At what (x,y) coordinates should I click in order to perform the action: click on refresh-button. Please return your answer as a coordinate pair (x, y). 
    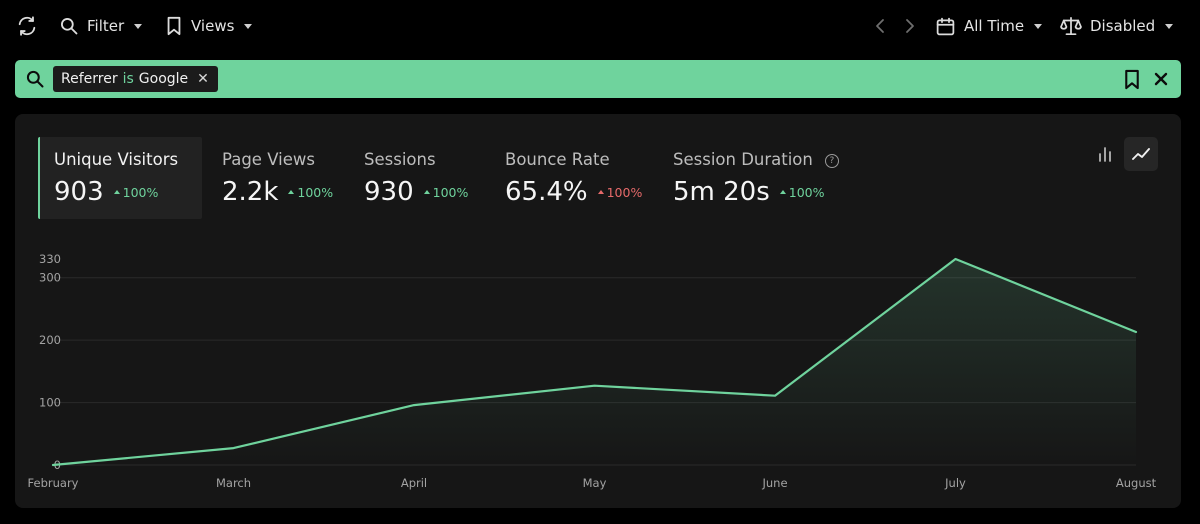
    Looking at the image, I should click on (27, 26).